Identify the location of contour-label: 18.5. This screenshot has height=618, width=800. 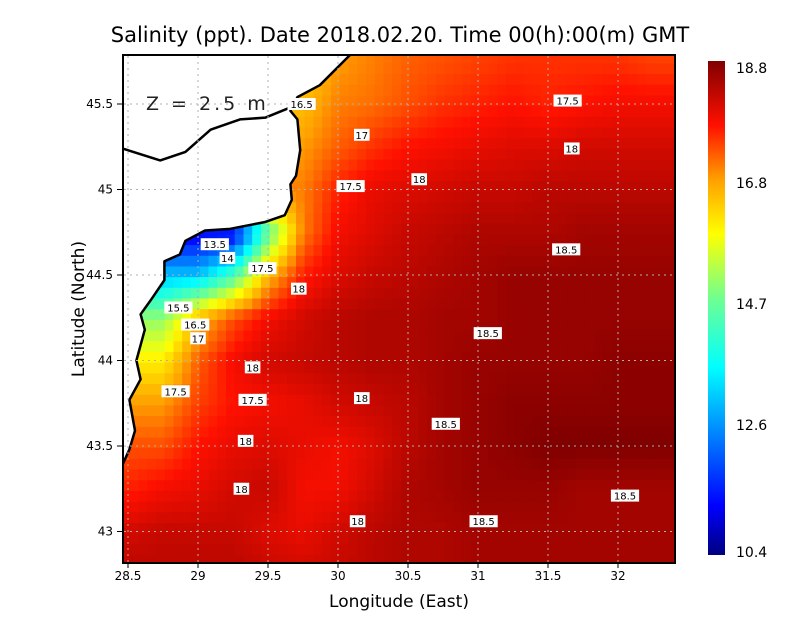
(488, 334).